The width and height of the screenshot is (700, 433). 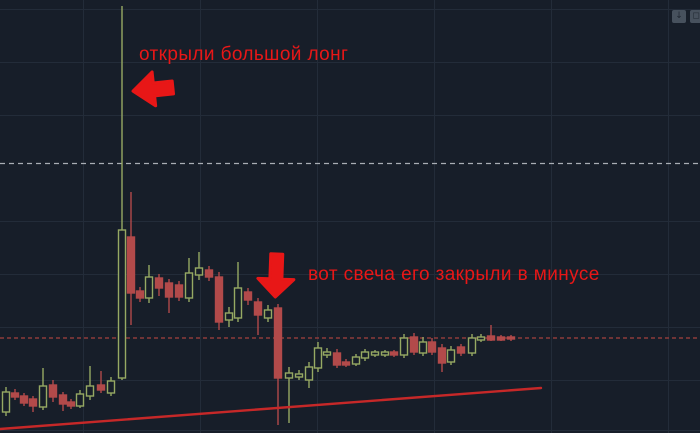 What do you see at coordinates (244, 54) in the screenshot?
I see `annotation-long-note: открыли большой лонг` at bounding box center [244, 54].